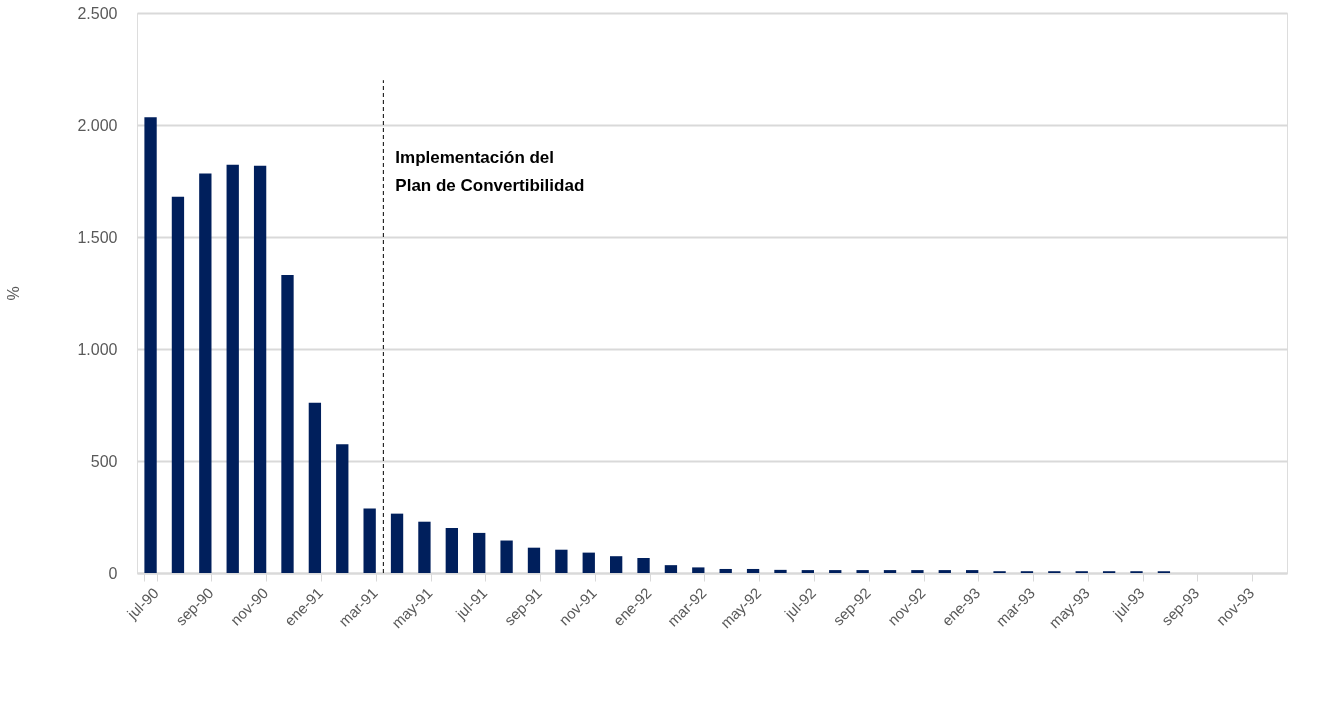  Describe the element at coordinates (97, 13) in the screenshot. I see `y-tick-label: 2.500` at that location.